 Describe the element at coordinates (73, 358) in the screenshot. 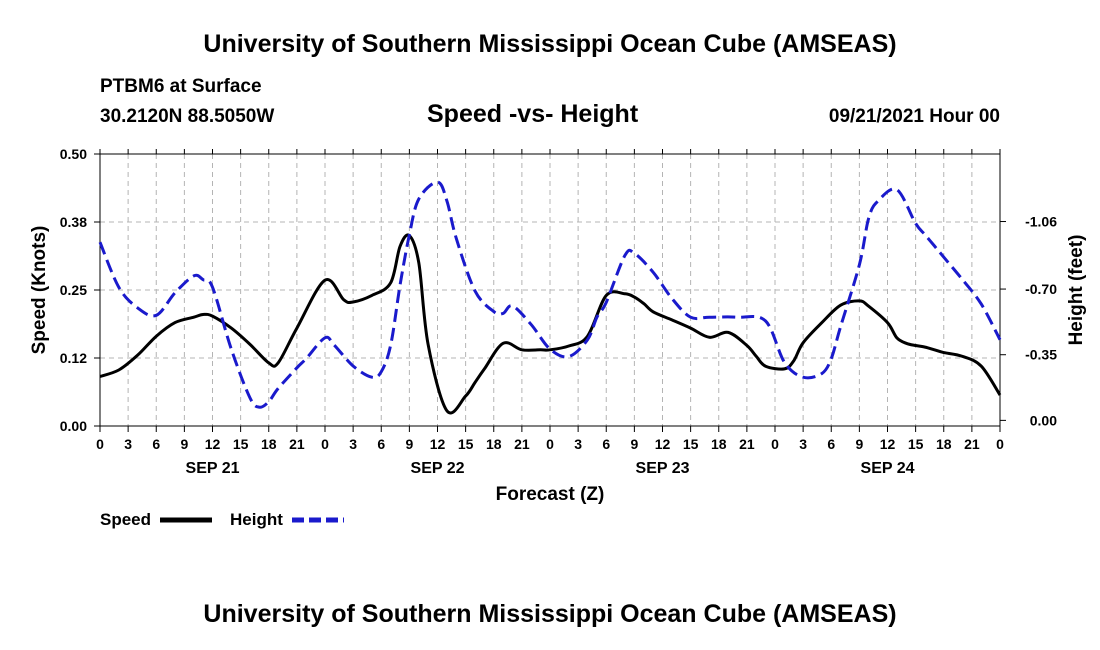

I see `y-left-tick-label: 0.12` at that location.